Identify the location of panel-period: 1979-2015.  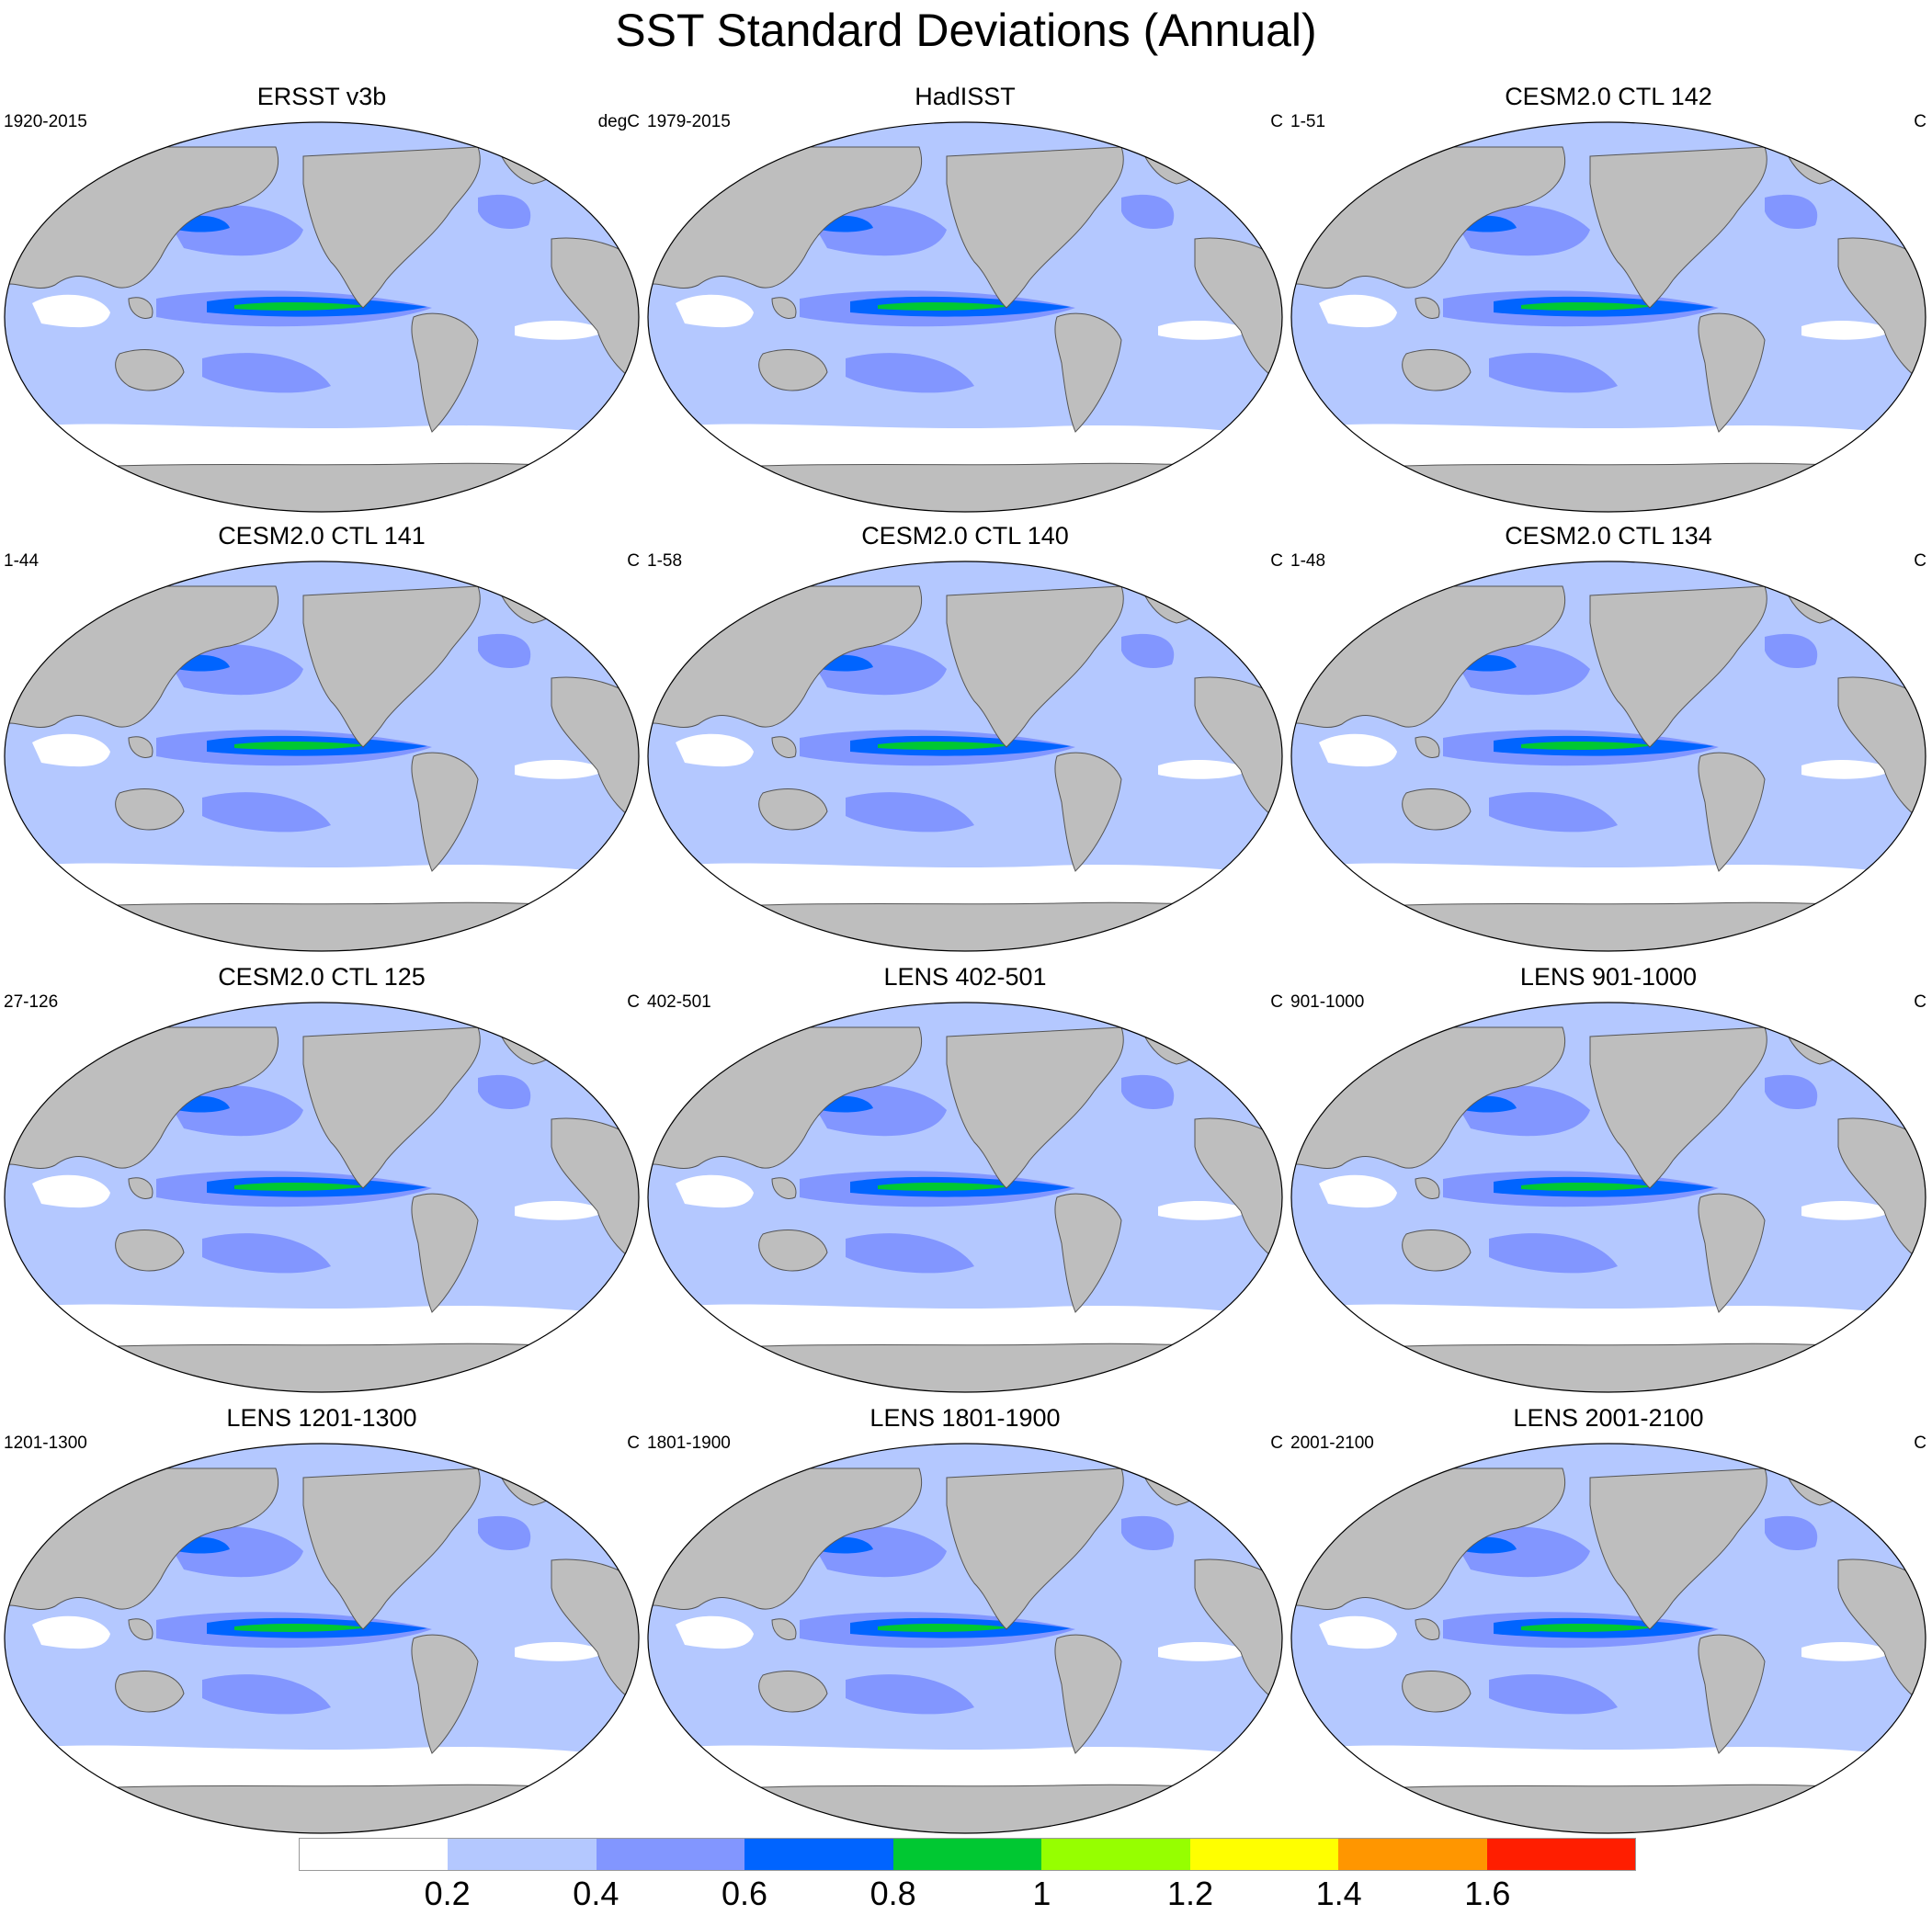
(689, 122).